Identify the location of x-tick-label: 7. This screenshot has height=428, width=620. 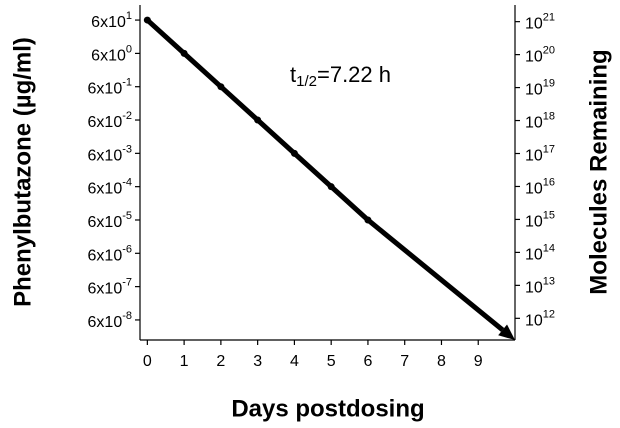
(404, 361).